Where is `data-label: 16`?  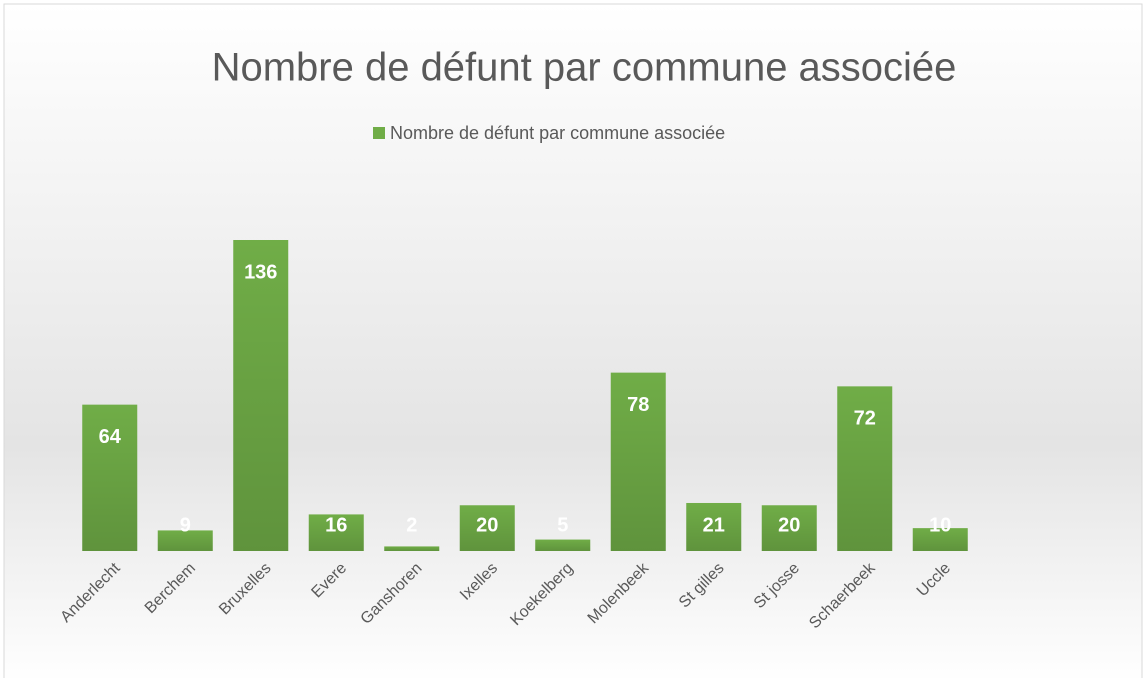 data-label: 16 is located at coordinates (336, 525).